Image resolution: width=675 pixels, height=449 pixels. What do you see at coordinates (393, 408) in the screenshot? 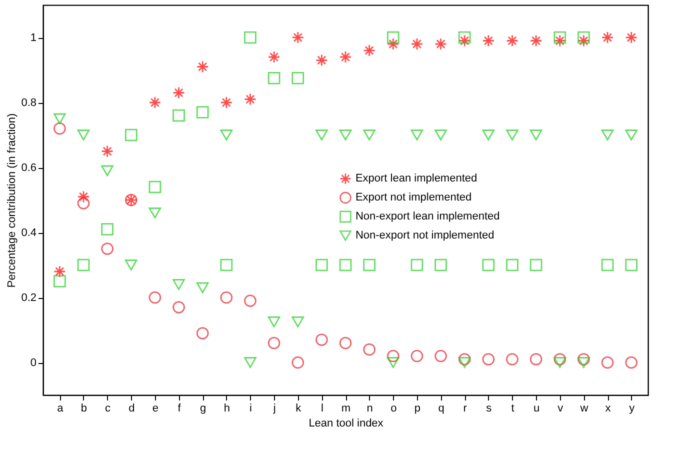
I see `x-tick-label: o` at bounding box center [393, 408].